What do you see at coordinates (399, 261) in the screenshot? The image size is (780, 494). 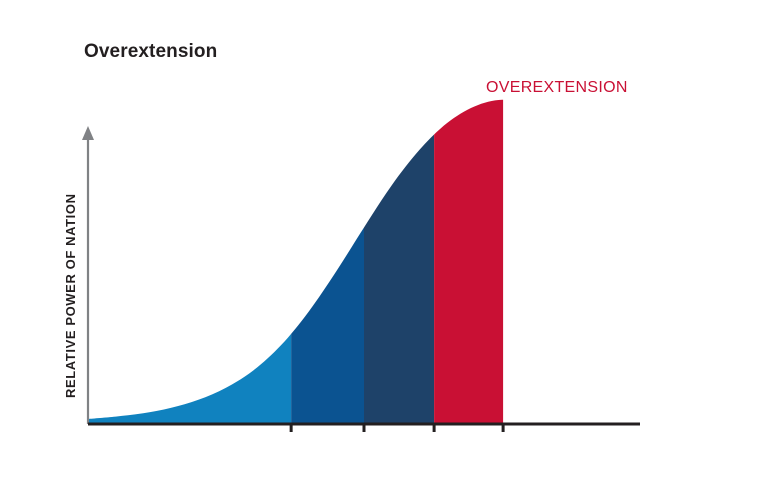 I see `curve-band-peak` at bounding box center [399, 261].